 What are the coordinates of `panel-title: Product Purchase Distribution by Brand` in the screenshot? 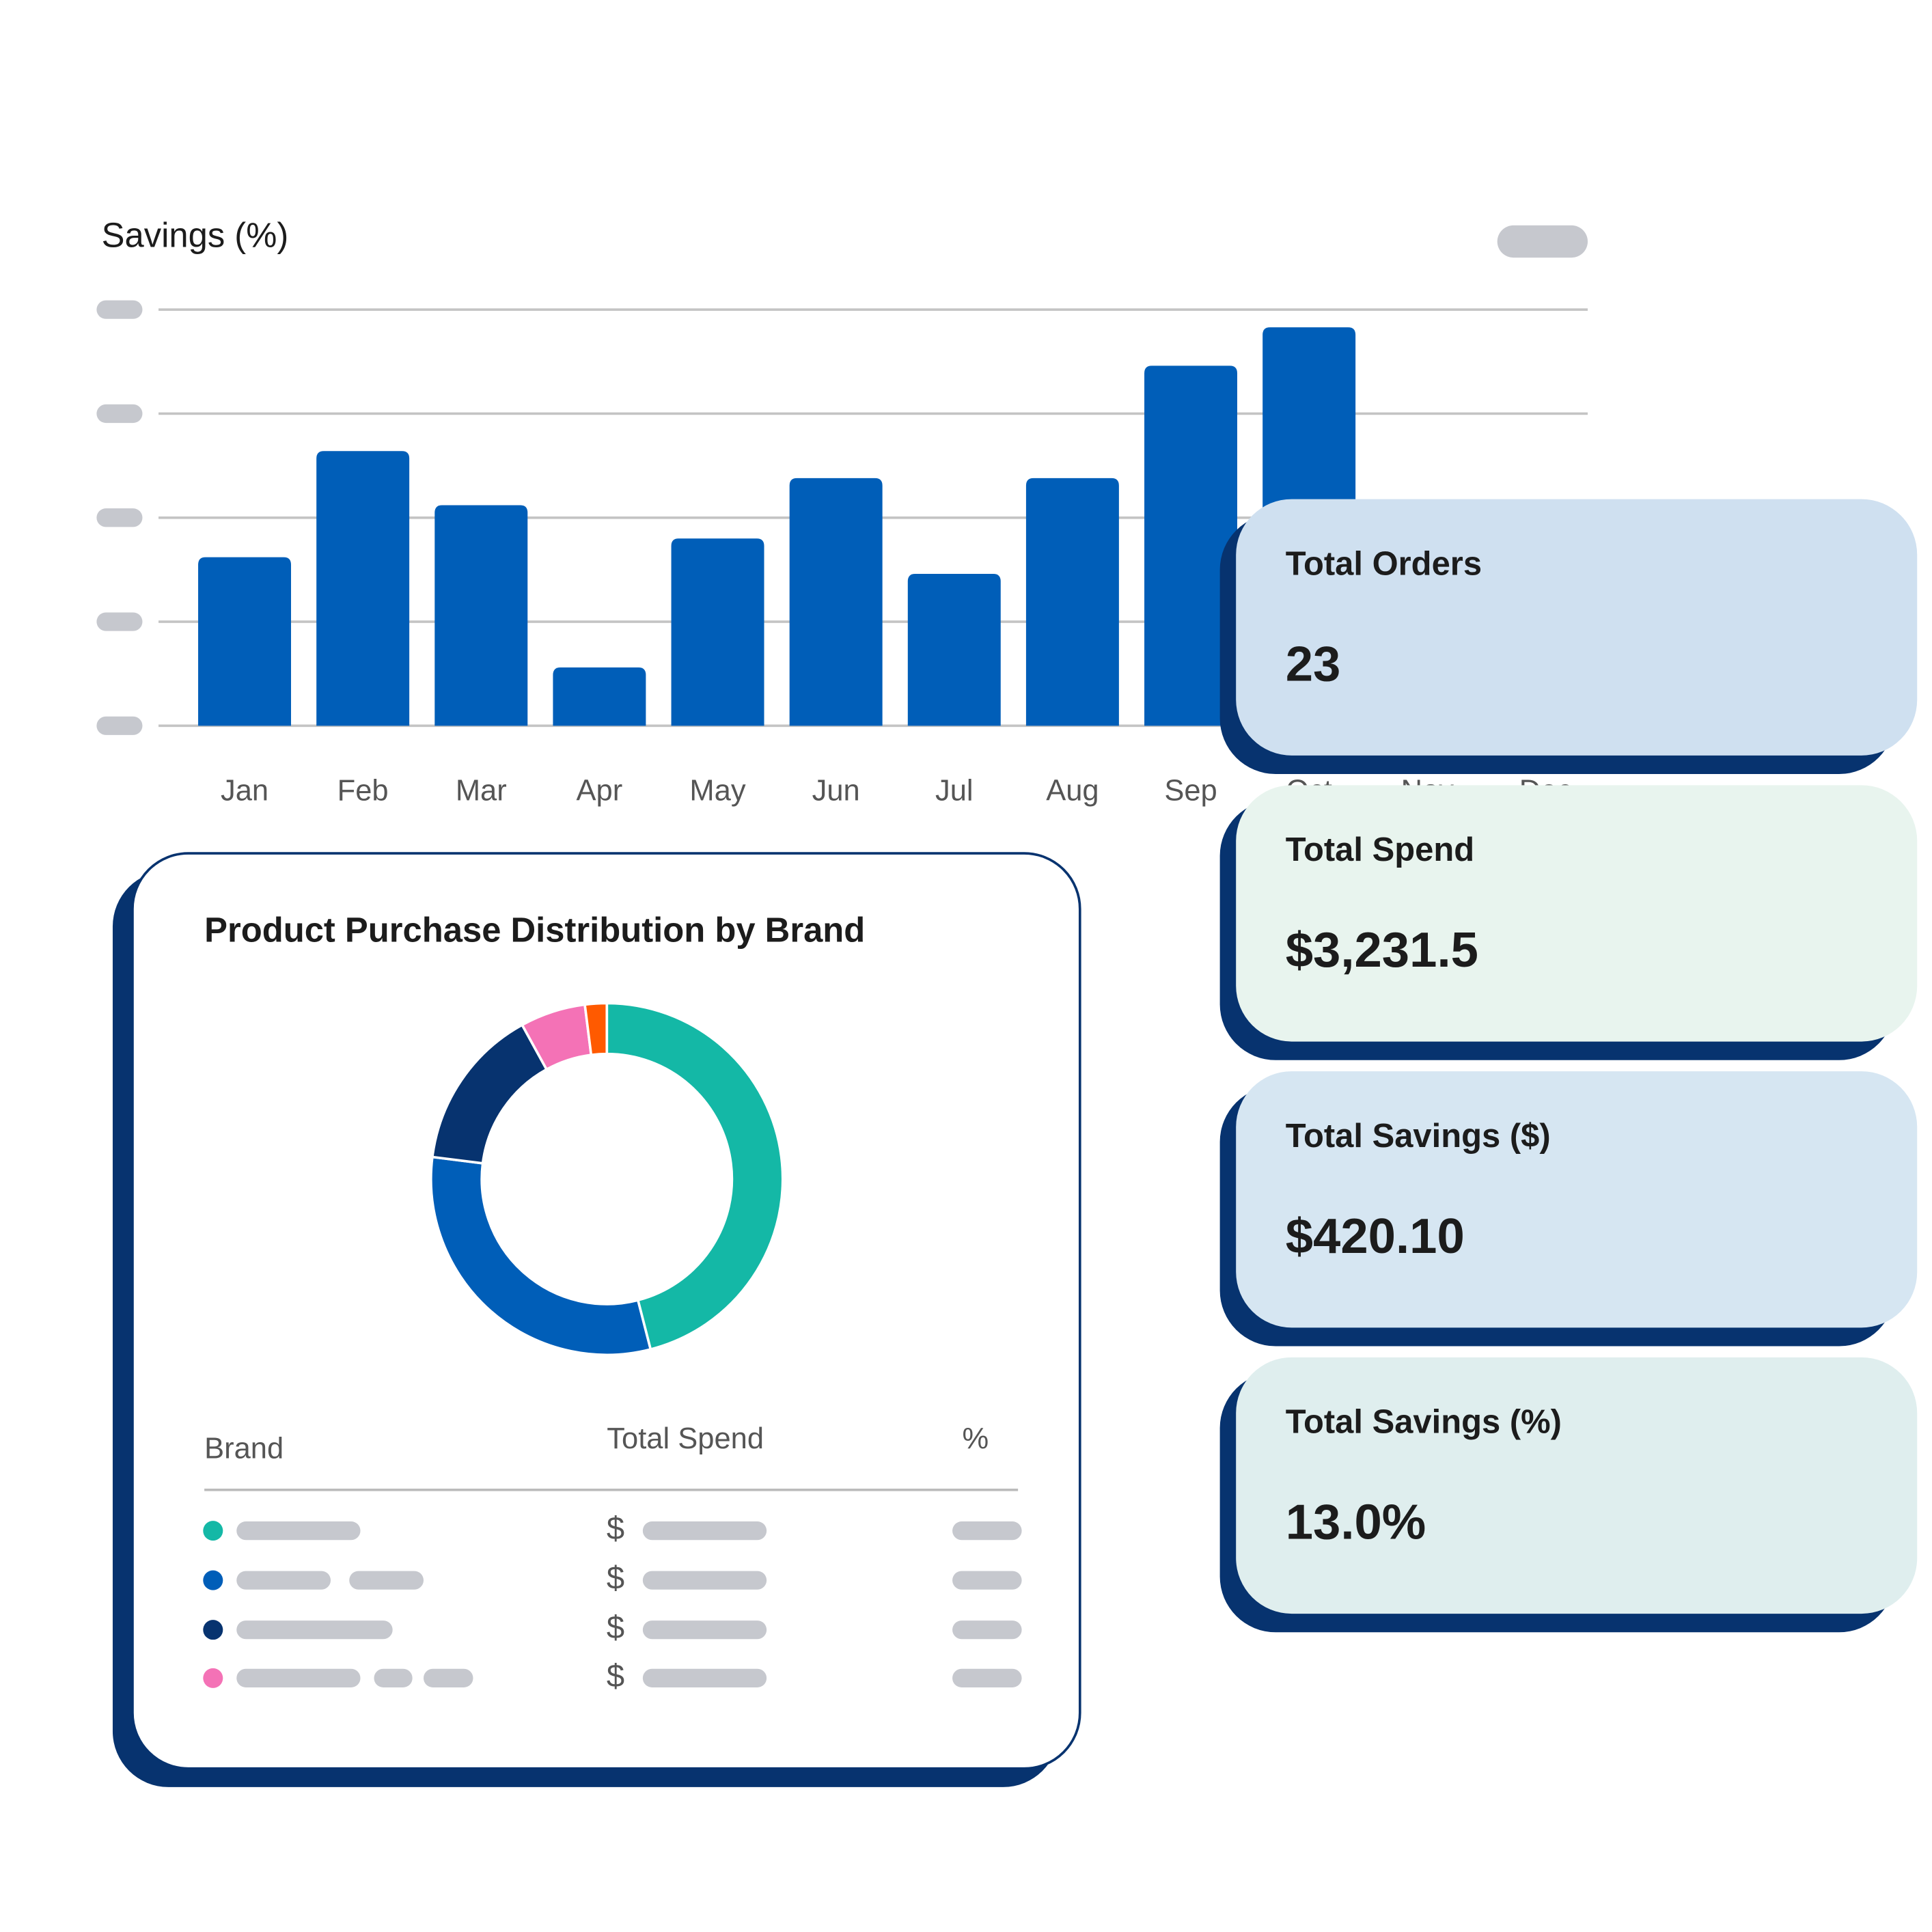 It's located at (534, 930).